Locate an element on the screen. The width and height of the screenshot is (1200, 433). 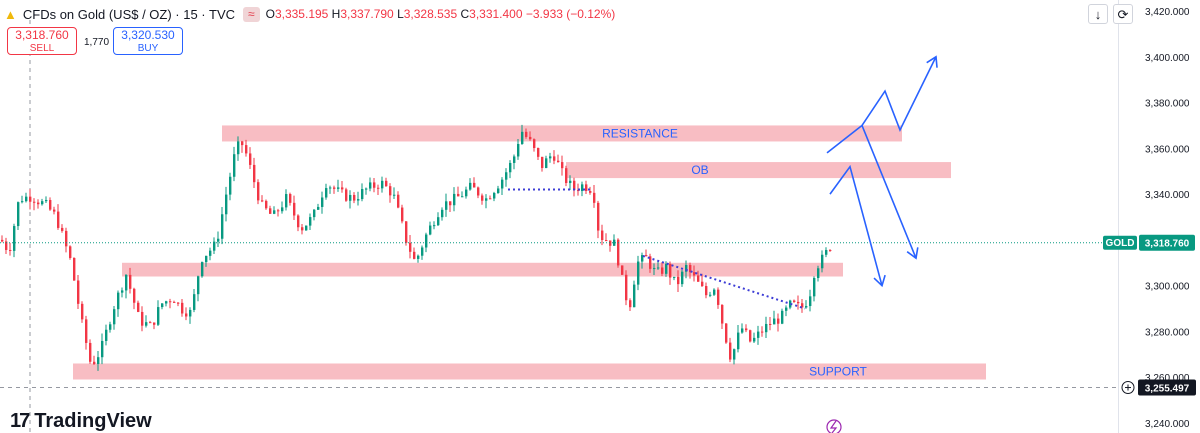
ohlc-value: 3,335.195 is located at coordinates (301, 14).